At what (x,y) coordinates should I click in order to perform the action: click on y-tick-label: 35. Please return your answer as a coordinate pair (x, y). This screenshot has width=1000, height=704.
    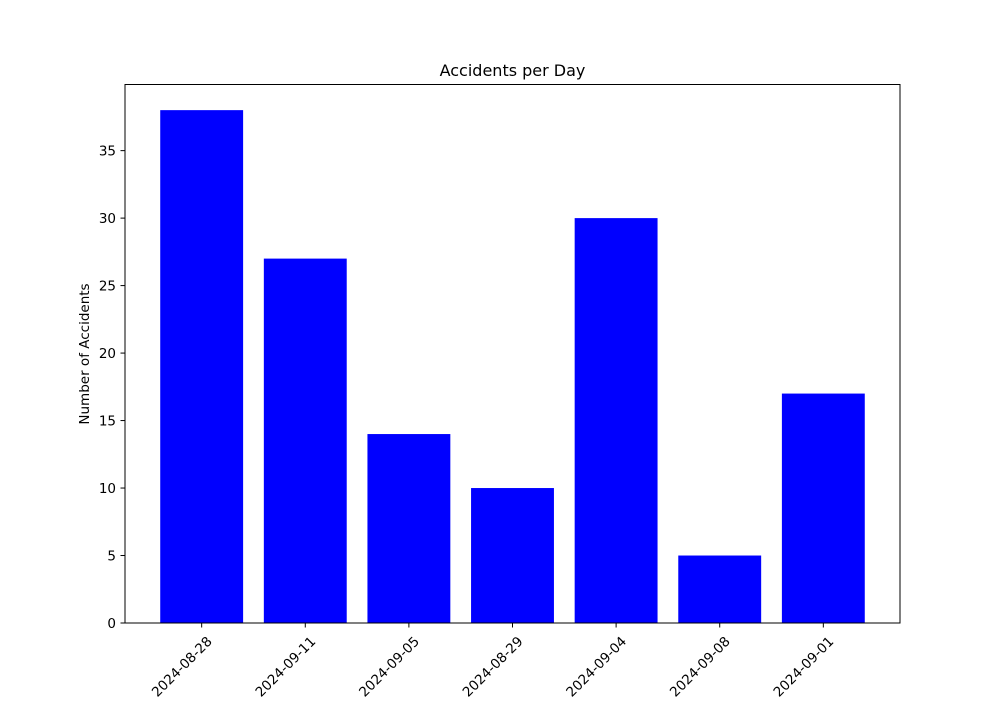
    Looking at the image, I should click on (107, 152).